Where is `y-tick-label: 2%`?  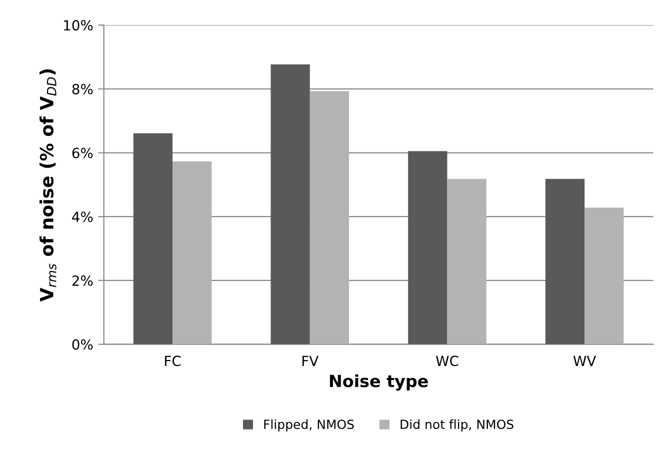 y-tick-label: 2% is located at coordinates (82, 280).